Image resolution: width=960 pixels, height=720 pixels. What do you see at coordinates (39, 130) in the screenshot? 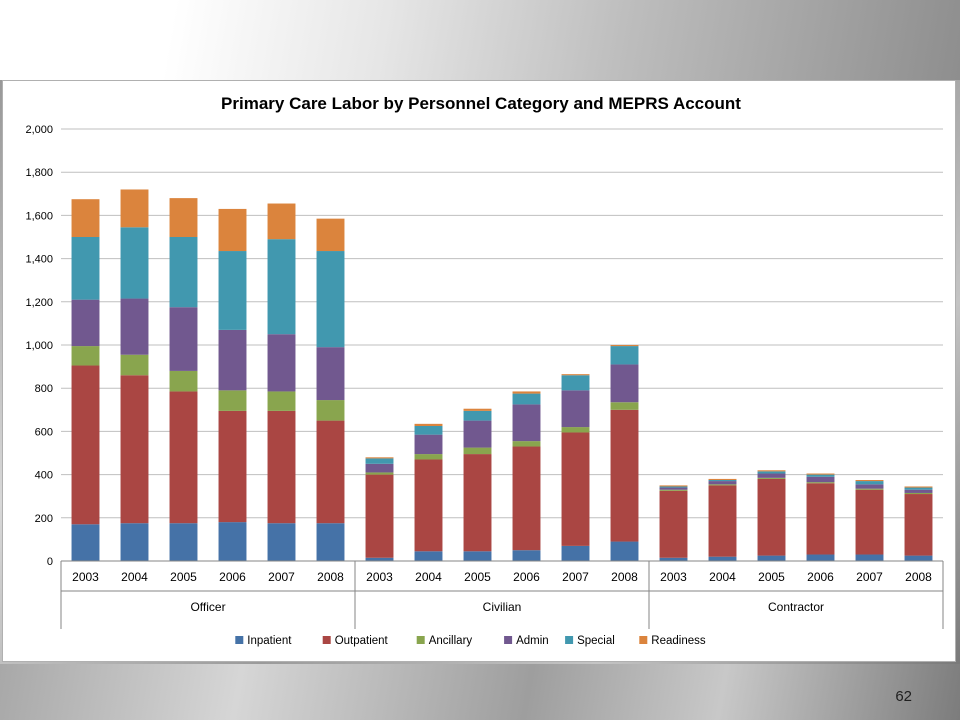
I see `y-tick-label: 2,000` at bounding box center [39, 130].